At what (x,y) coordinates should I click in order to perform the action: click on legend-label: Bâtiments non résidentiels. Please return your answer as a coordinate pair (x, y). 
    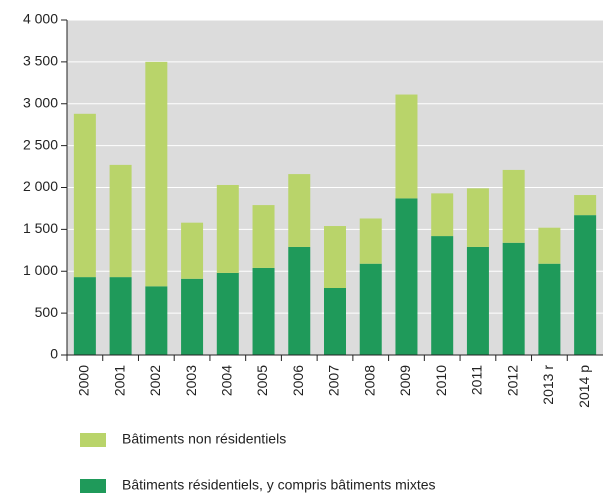
    Looking at the image, I should click on (204, 439).